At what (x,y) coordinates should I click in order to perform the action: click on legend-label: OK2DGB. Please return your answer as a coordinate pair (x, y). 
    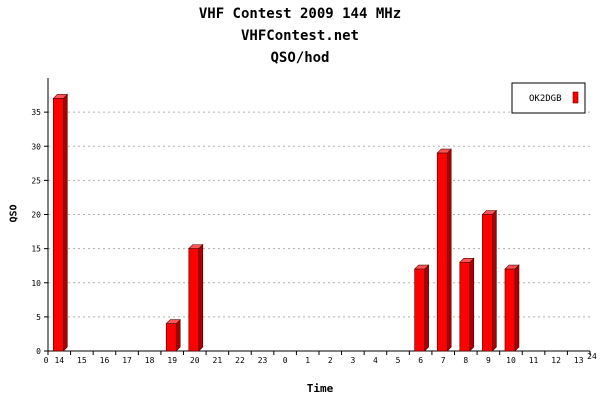
    Looking at the image, I should click on (545, 99).